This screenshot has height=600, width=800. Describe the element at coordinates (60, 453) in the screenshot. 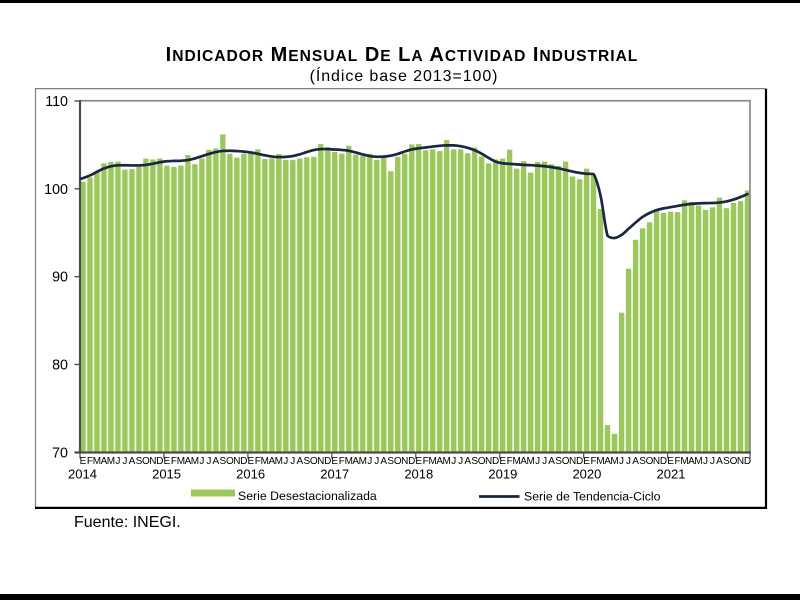

I see `svg-text: 70` at that location.